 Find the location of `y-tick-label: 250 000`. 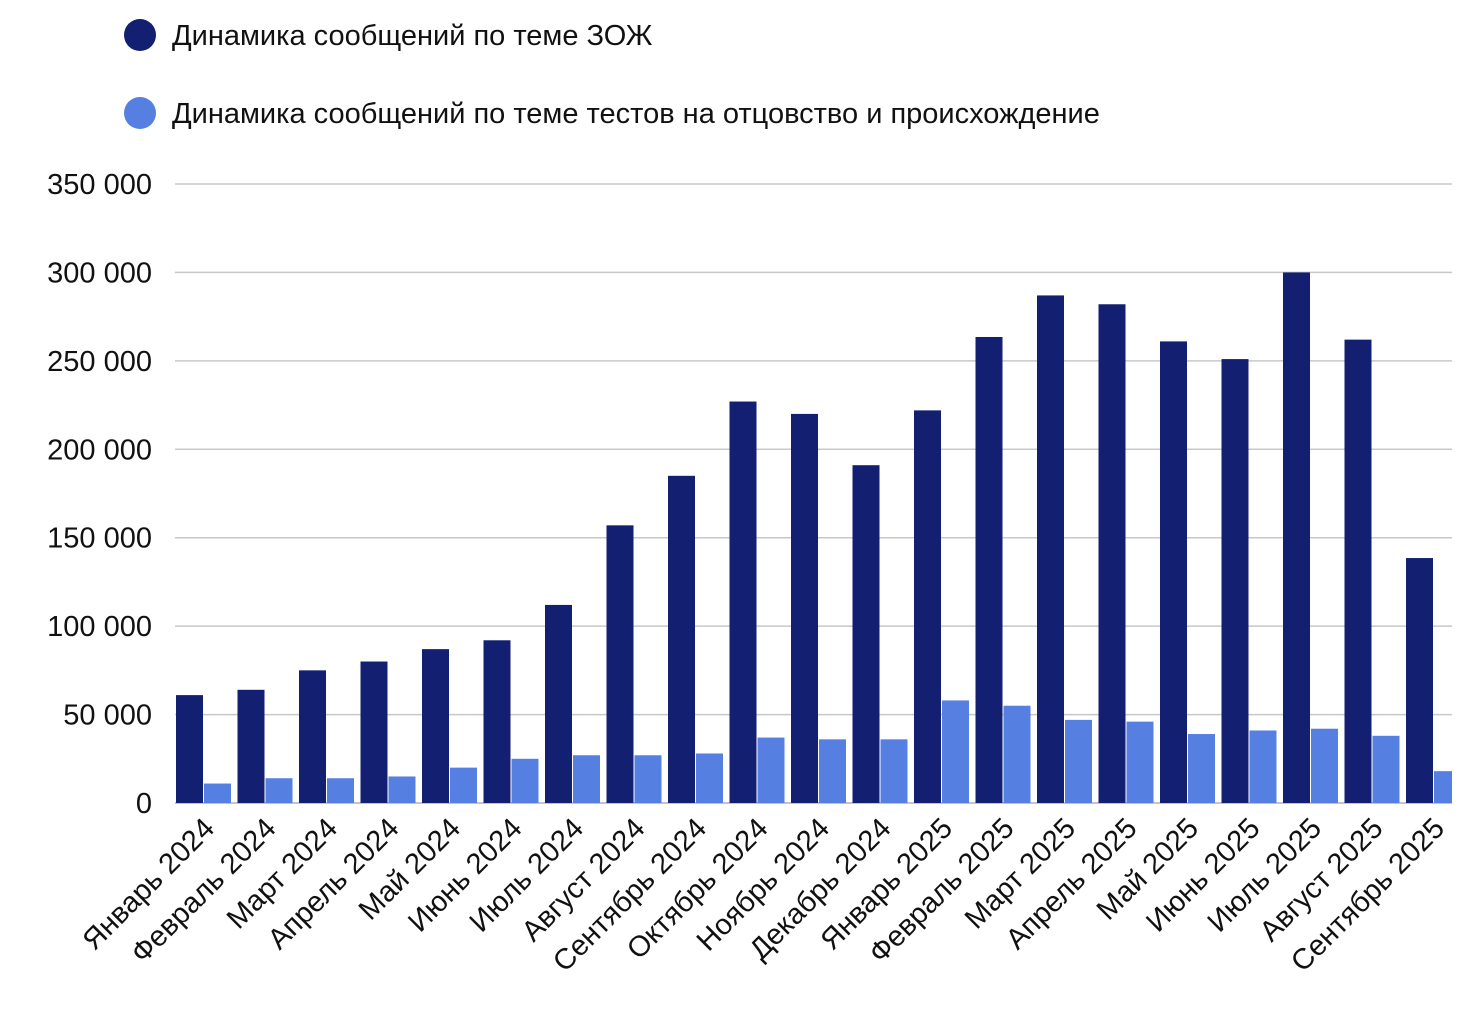

y-tick-label: 250 000 is located at coordinates (99, 362).